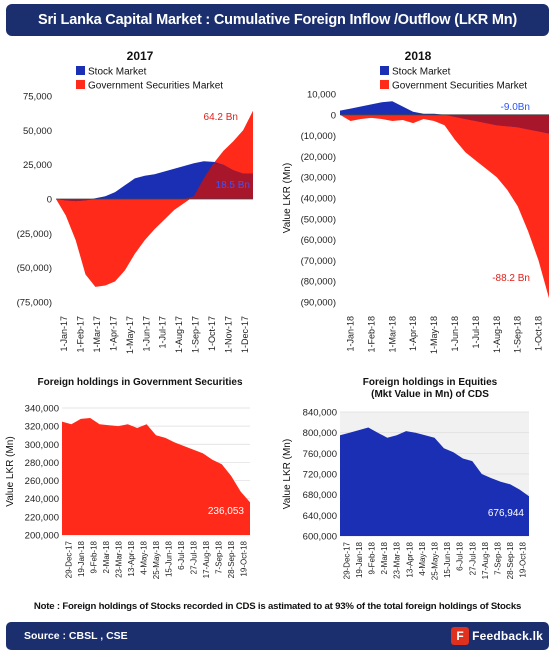 The height and width of the screenshot is (655, 555). I want to click on x-tick-label: 15-Jun-18, so click(169, 558).